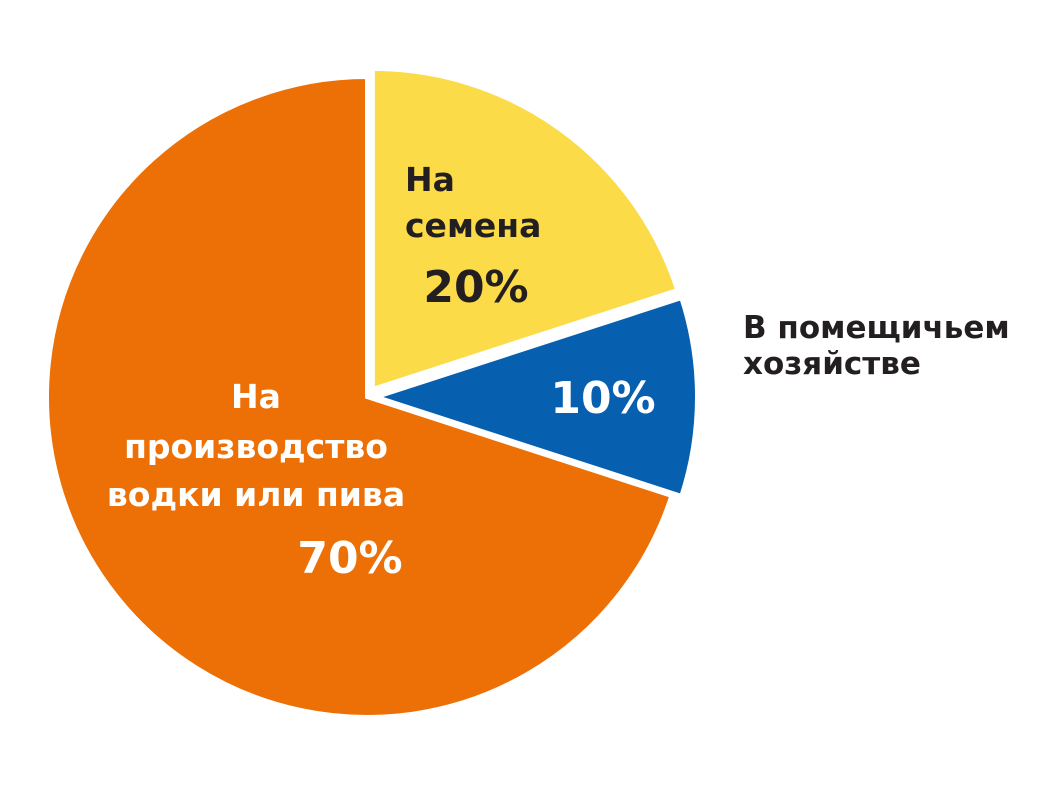 The image size is (1050, 787). I want to click on pie-slice-seeds, so click(525, 229).